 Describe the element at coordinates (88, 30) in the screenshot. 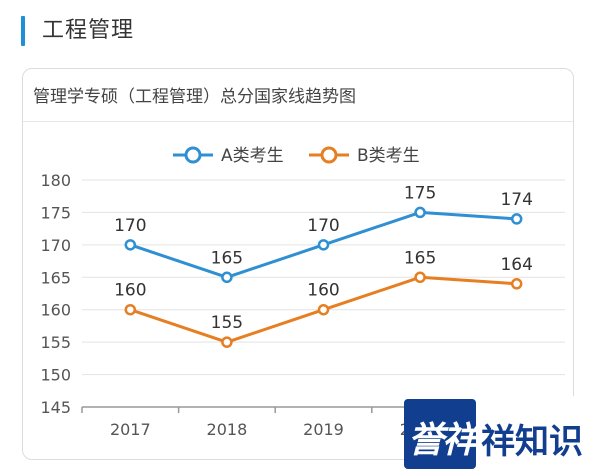

I see `section-title: 工程管理` at that location.